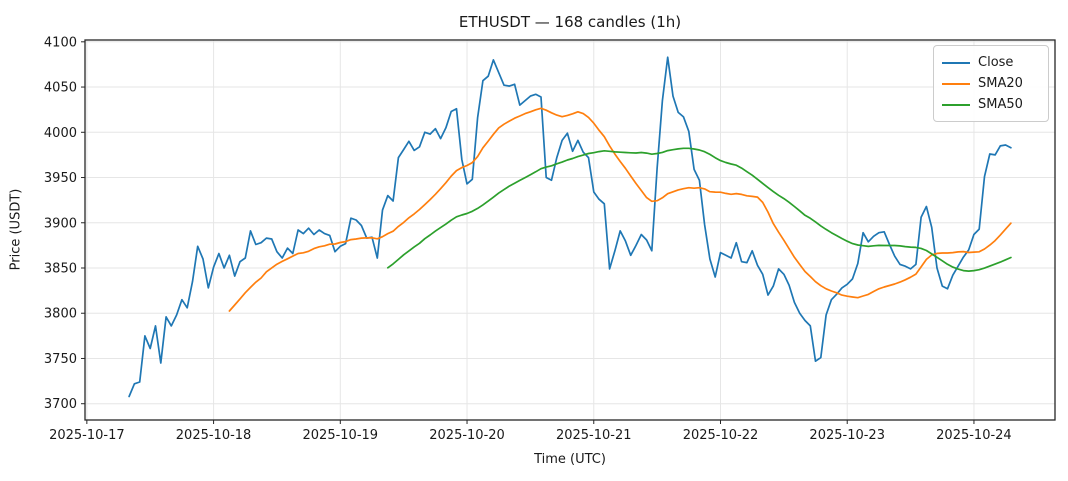  I want to click on y-tick-label: 3850, so click(60, 269).